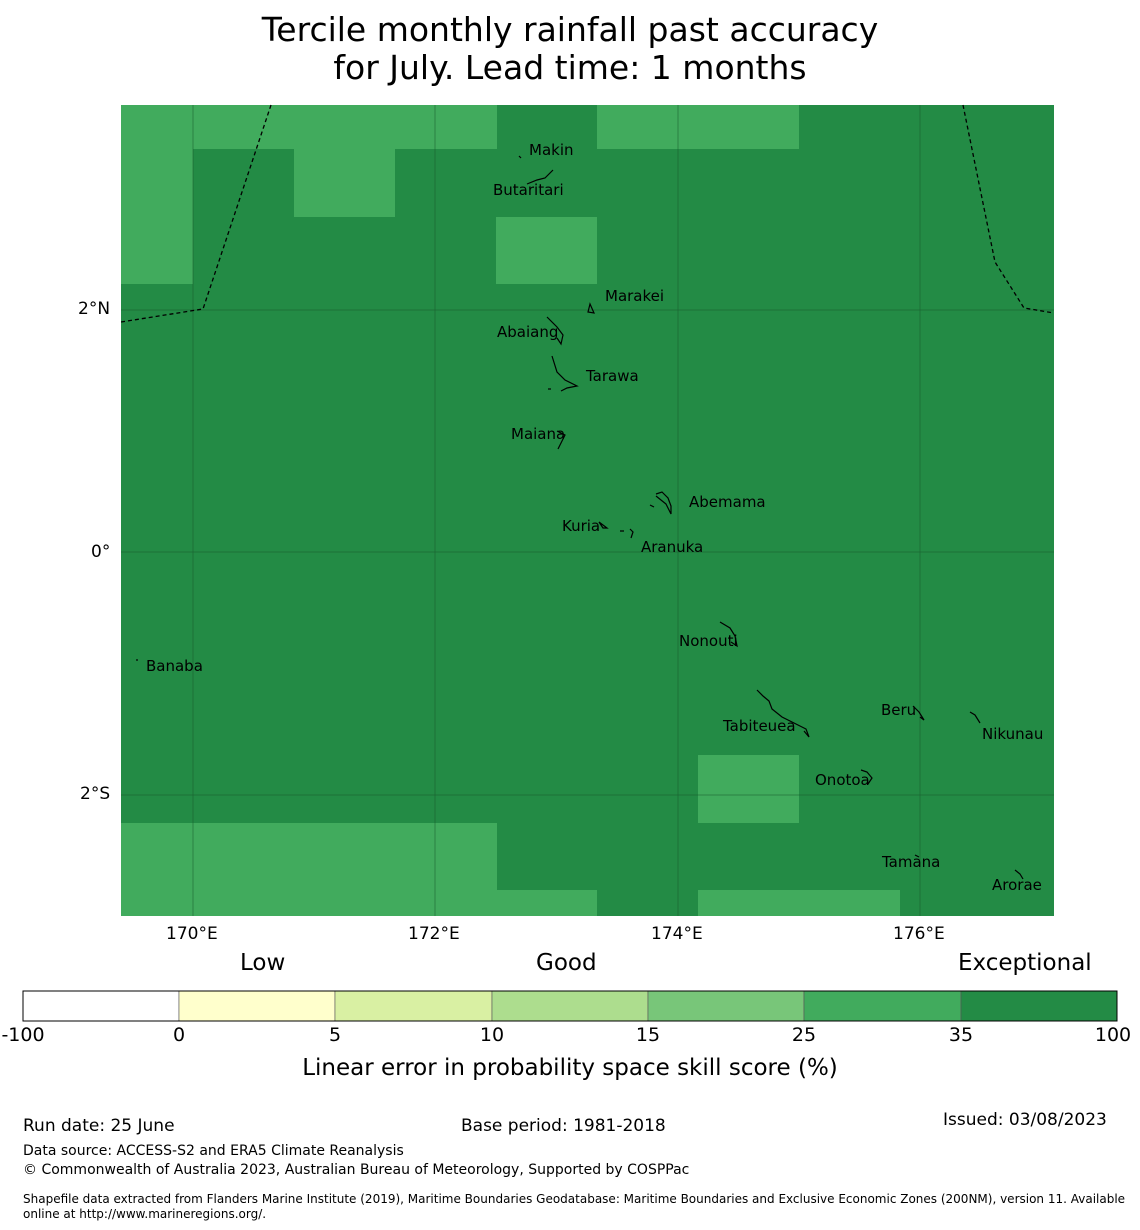 The image size is (1140, 1230). I want to click on colorbar, so click(570, 1006).